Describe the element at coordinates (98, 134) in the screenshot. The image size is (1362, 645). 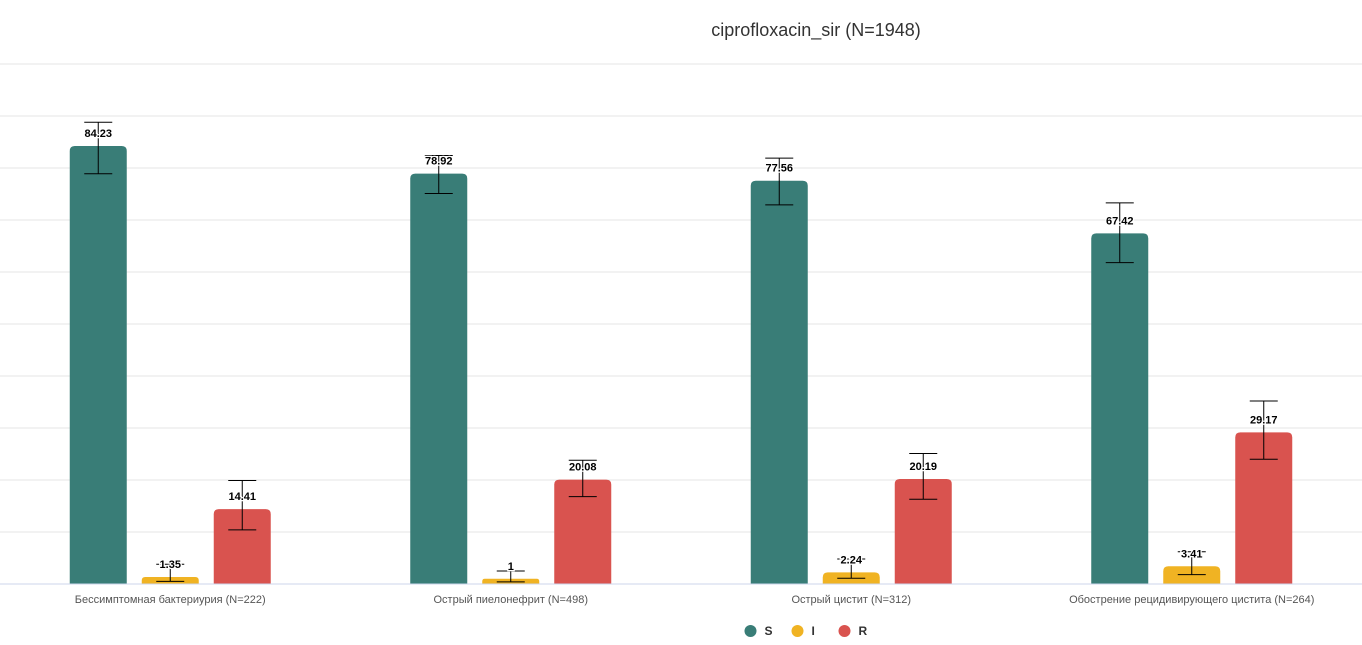
I see `data-label: 84.23` at that location.